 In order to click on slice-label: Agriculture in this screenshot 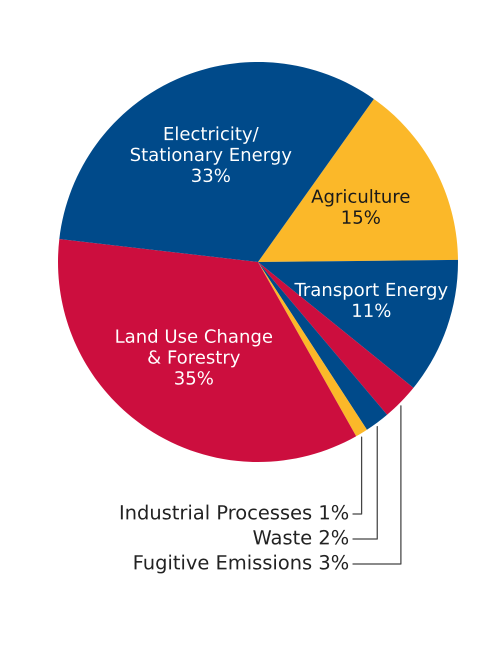, I will do `click(360, 198)`.